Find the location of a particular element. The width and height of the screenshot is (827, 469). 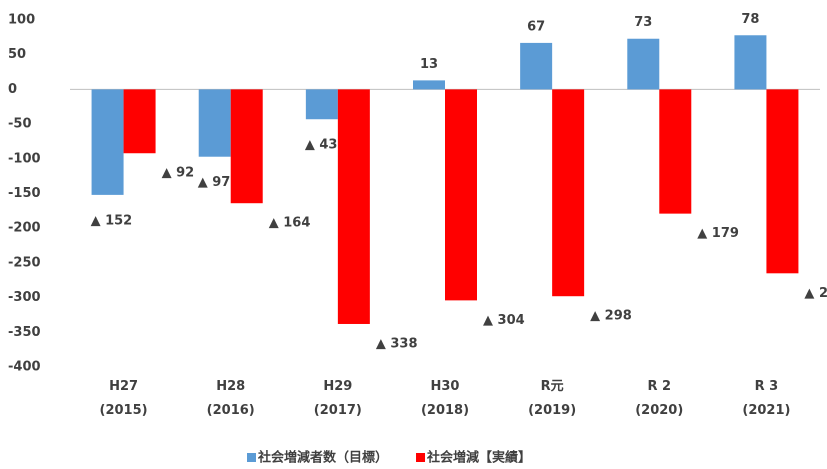

y-tick-label: -250 is located at coordinates (24, 262).